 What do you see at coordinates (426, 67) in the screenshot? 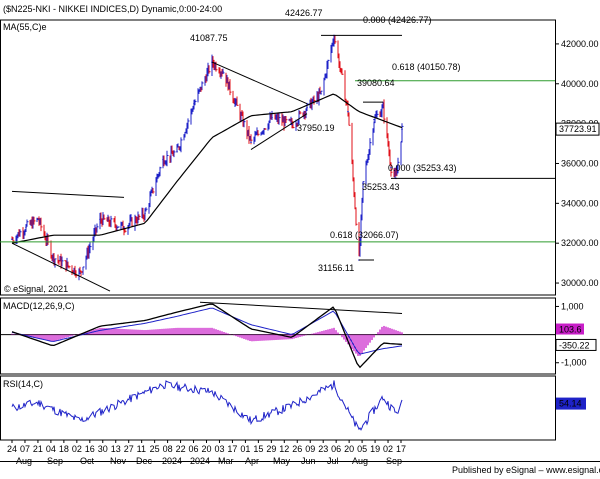
I see `price-annotation: 0.618 (40150.78)` at bounding box center [426, 67].